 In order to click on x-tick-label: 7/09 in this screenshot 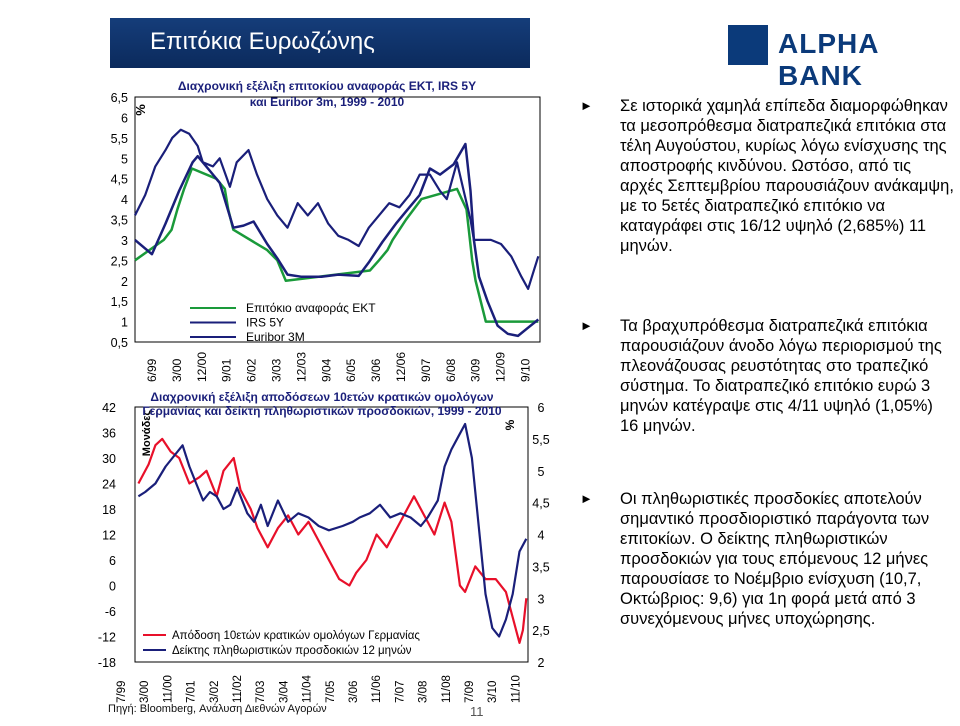, I will do `click(470, 692)`.